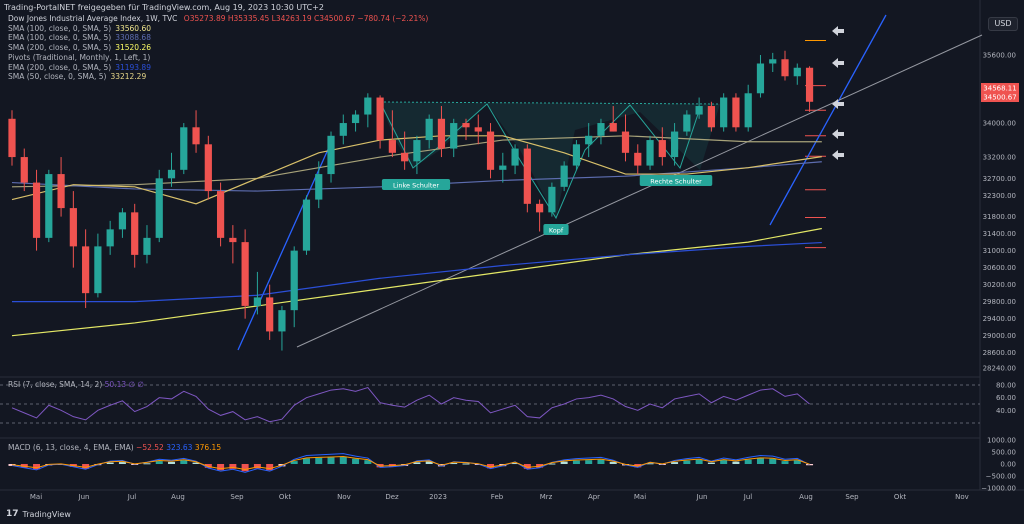  I want to click on tradingview-logo: 17 TradingView, so click(38, 514).